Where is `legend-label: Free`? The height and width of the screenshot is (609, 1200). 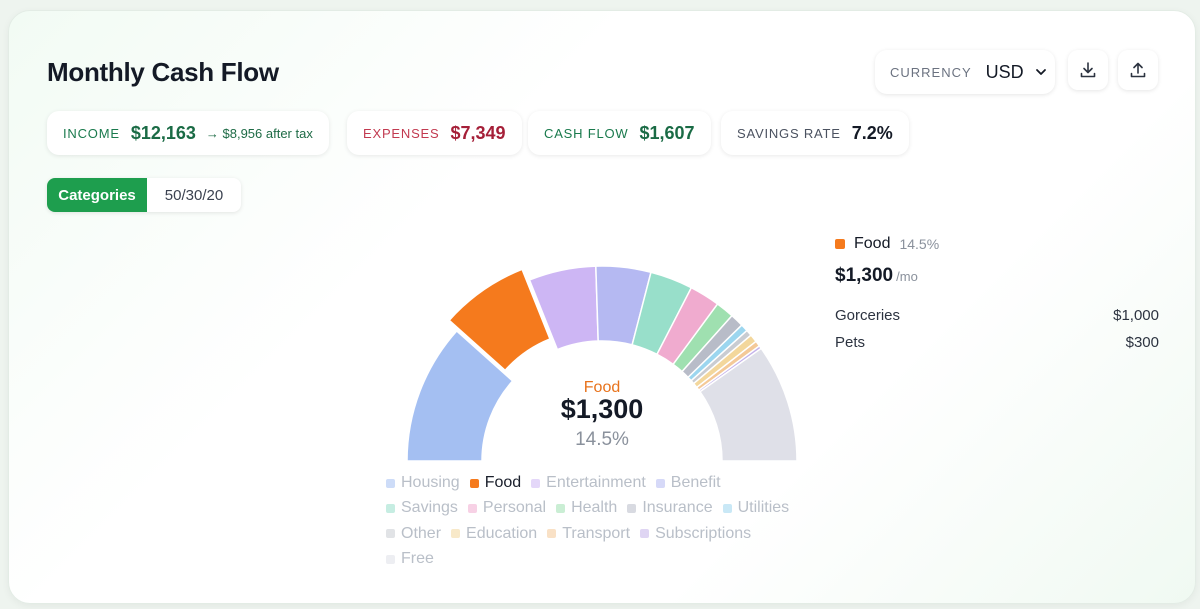
legend-label: Free is located at coordinates (417, 558).